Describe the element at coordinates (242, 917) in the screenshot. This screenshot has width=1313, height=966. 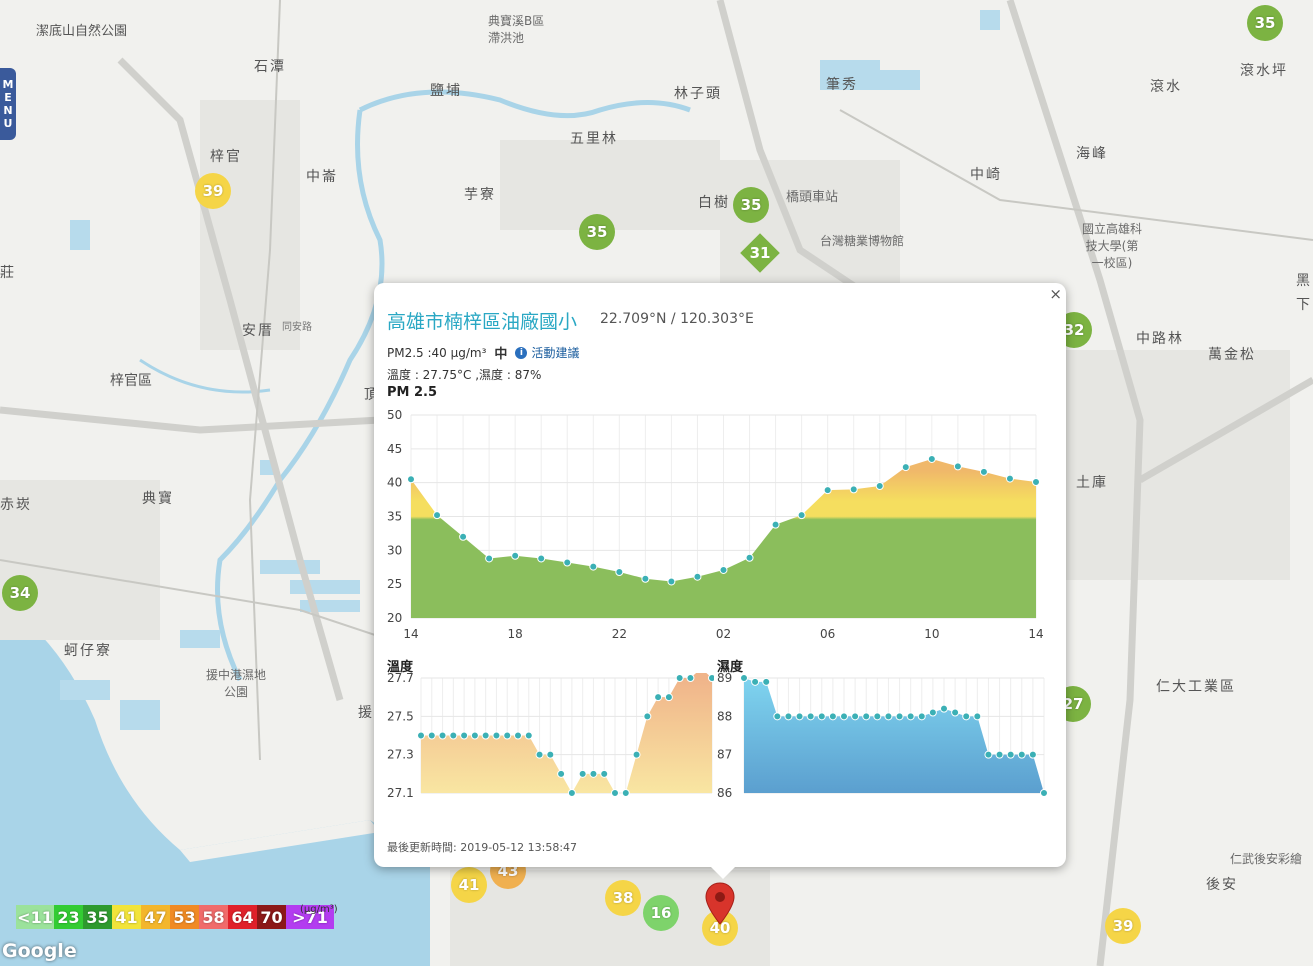
I see `legend-cell: 64` at that location.